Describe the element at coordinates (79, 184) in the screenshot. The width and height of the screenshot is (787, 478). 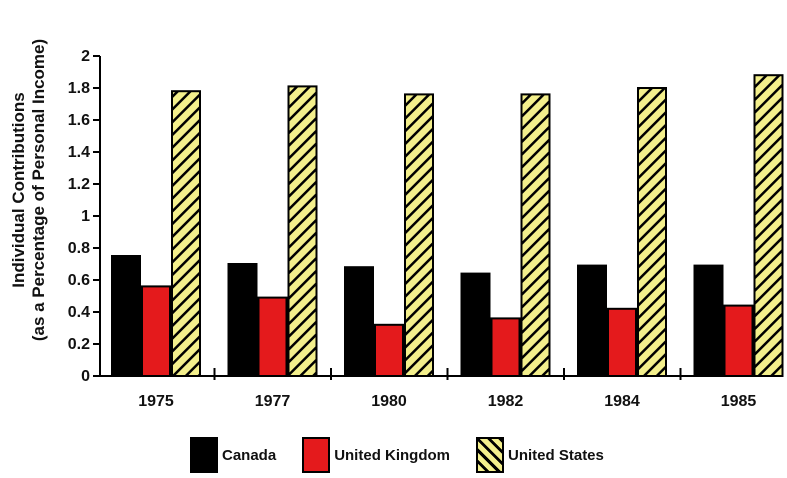
I see `y-tick-label: 1.2` at that location.